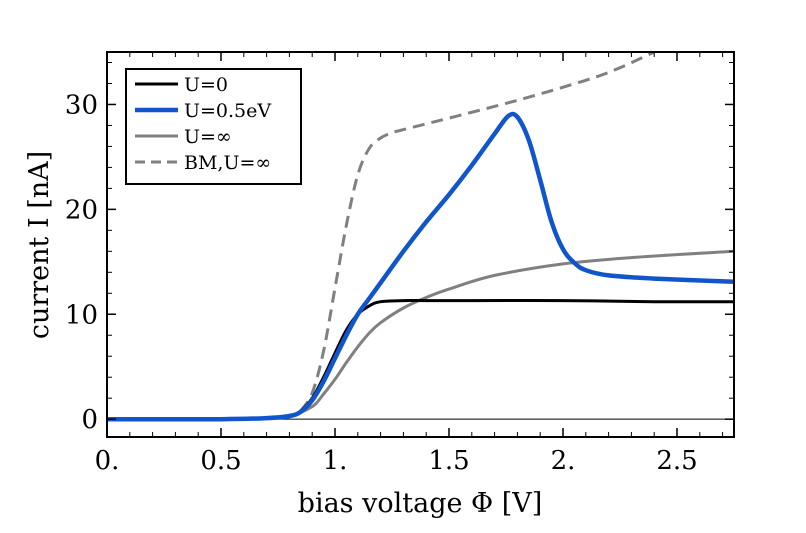  I want to click on y-tick-label: 0, so click(89, 420).